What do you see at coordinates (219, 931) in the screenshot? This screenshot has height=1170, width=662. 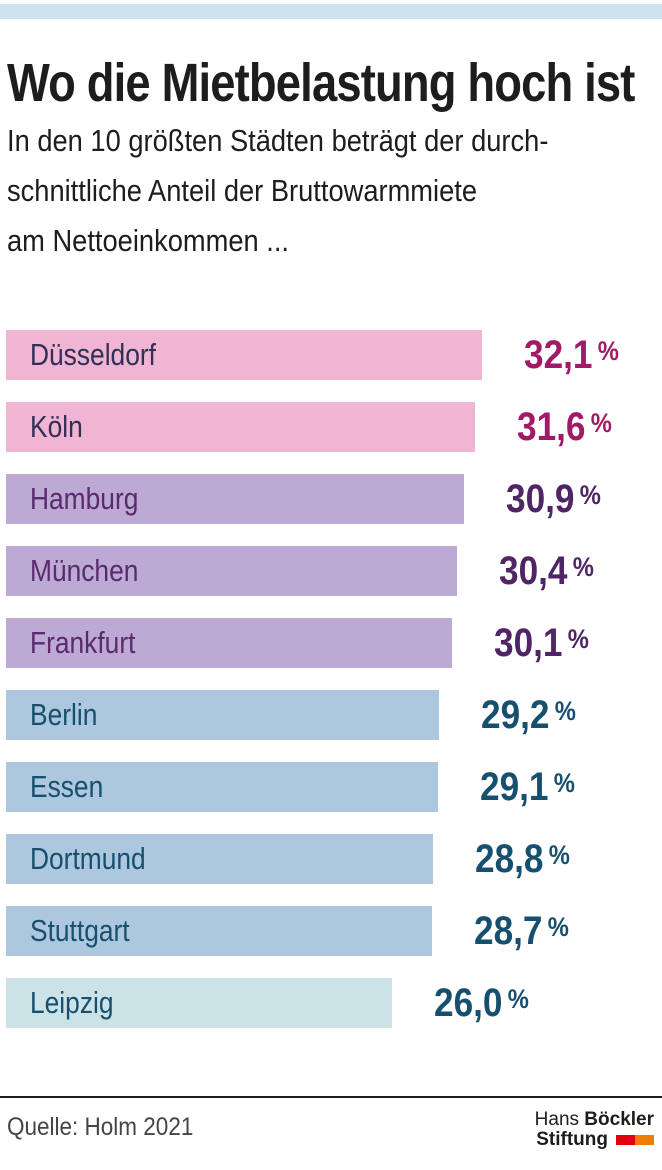 I see `bar-stuttgart: Stuttgart` at bounding box center [219, 931].